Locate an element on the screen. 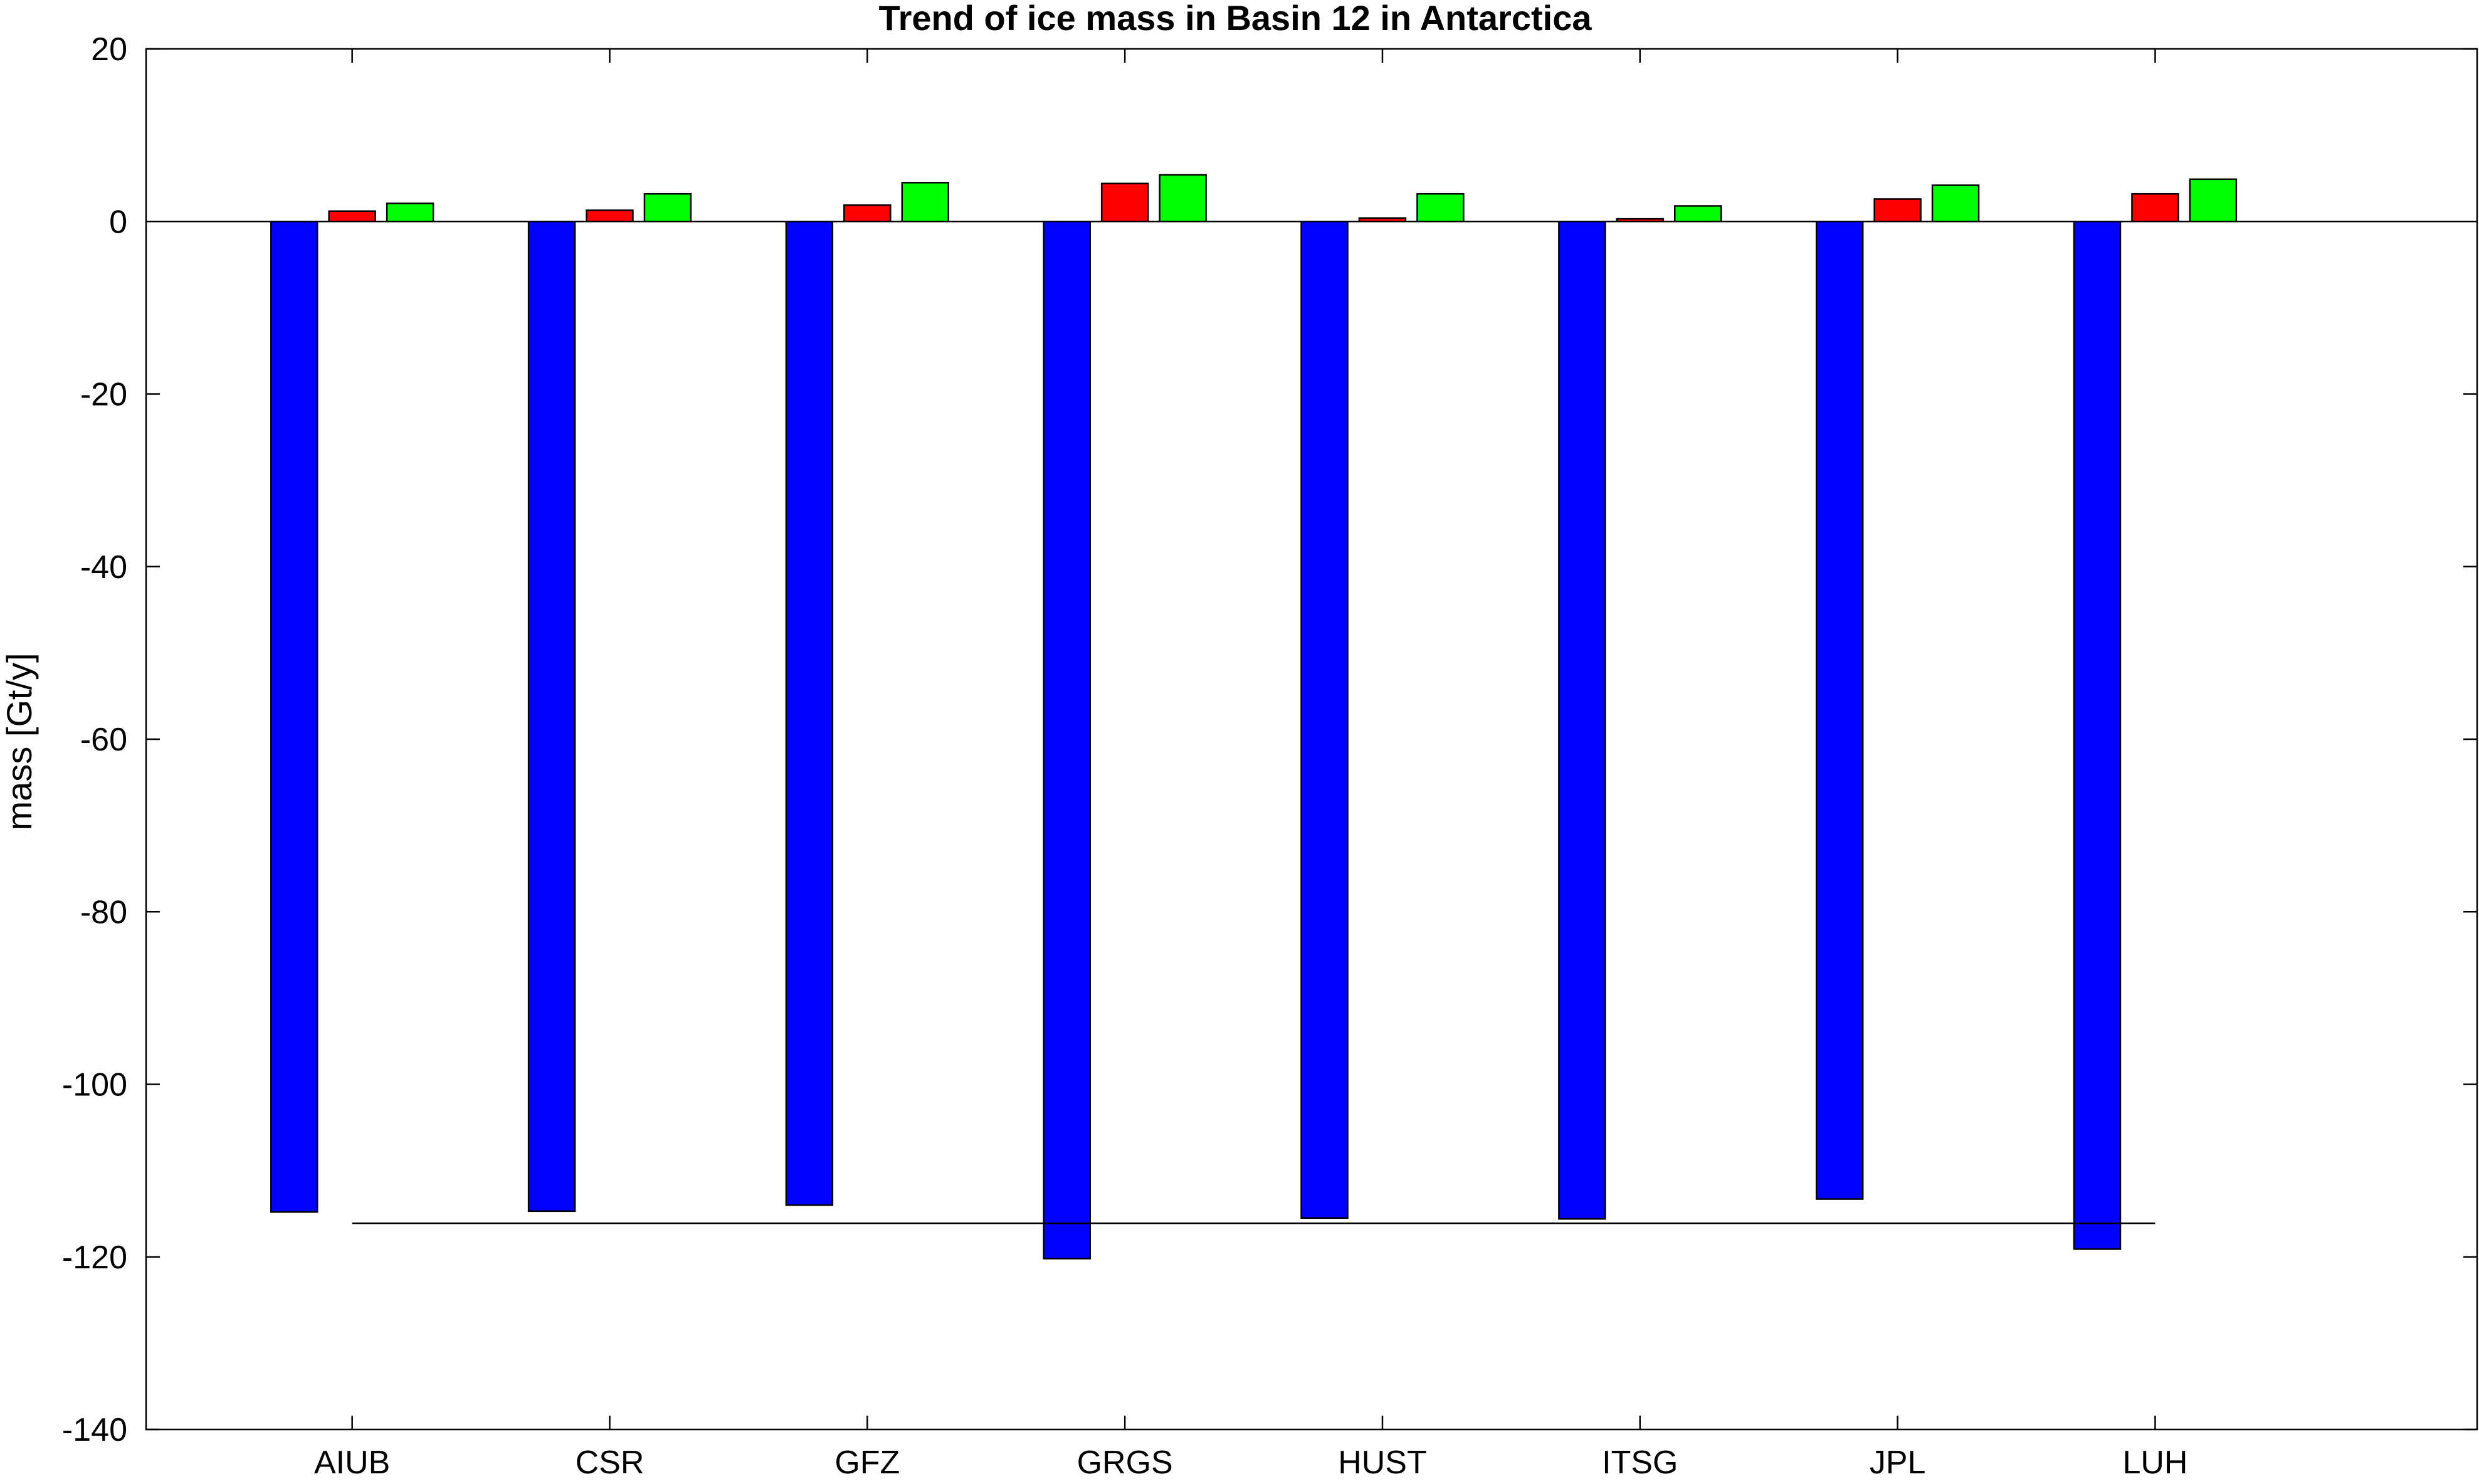 This screenshot has height=1484, width=2479. x-tick-label: ITSG is located at coordinates (1640, 1463).